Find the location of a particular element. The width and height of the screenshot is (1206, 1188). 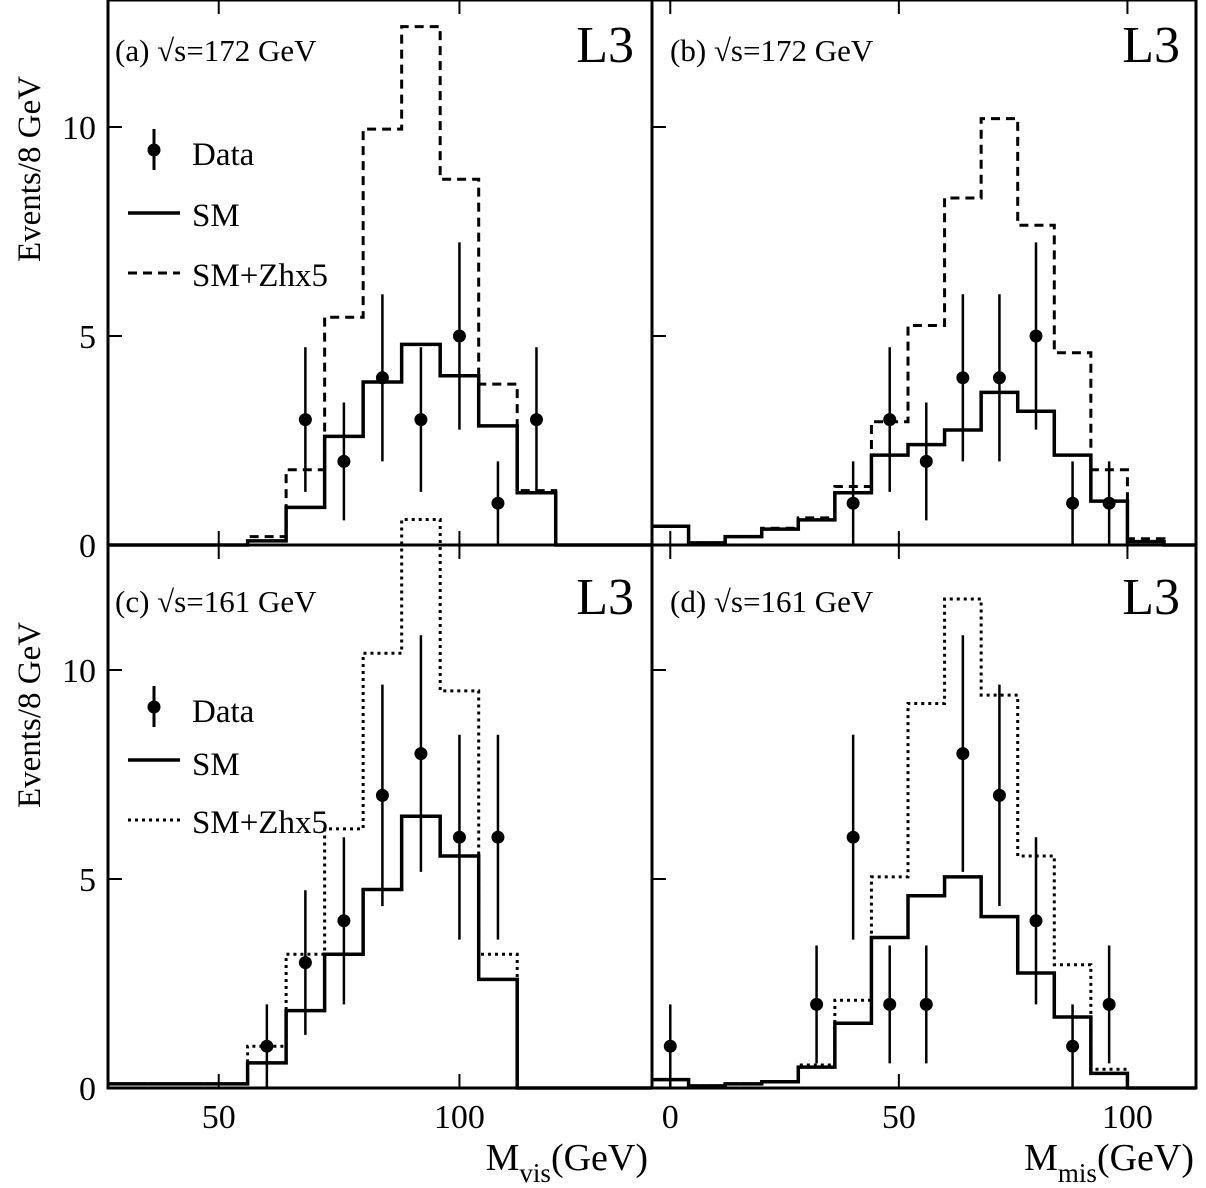

x-axis-title-left: Mvis(GeV) is located at coordinates (567, 1162).